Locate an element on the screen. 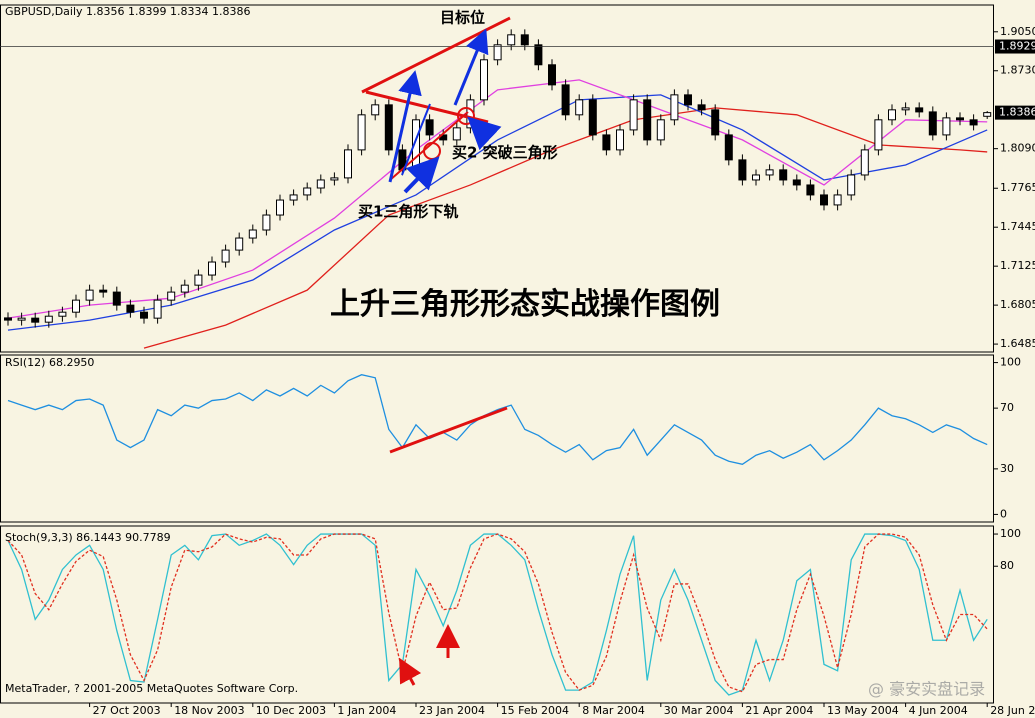  x-tick-label: 10 Dec 2003 is located at coordinates (291, 710).